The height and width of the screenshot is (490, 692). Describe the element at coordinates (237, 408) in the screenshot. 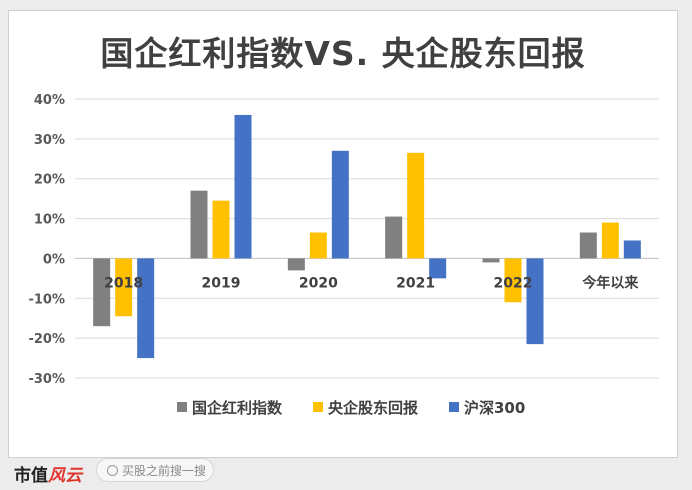

I see `legend-label: 国企红利指数` at that location.